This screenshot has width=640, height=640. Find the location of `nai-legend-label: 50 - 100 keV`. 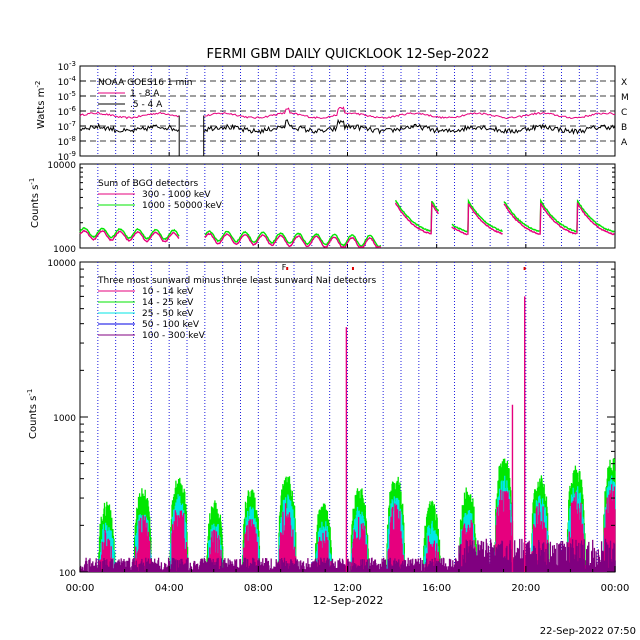

nai-legend-label: 50 - 100 keV is located at coordinates (171, 325).